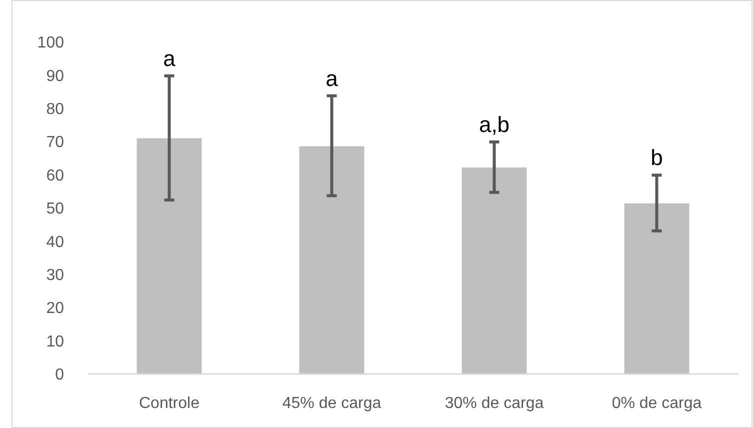  Describe the element at coordinates (656, 157) in the screenshot. I see `annotation: b` at that location.